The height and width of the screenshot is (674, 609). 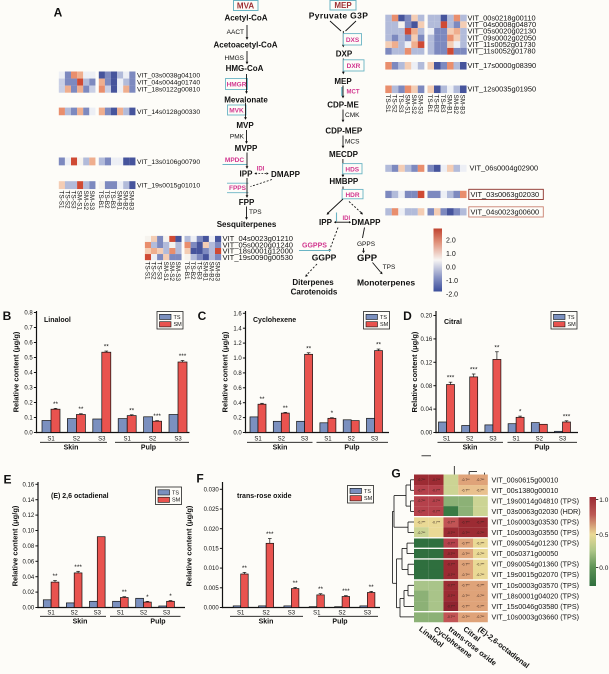 What do you see at coordinates (462, 105) in the screenshot?
I see `svg-text: SM-B3` at bounding box center [462, 105].